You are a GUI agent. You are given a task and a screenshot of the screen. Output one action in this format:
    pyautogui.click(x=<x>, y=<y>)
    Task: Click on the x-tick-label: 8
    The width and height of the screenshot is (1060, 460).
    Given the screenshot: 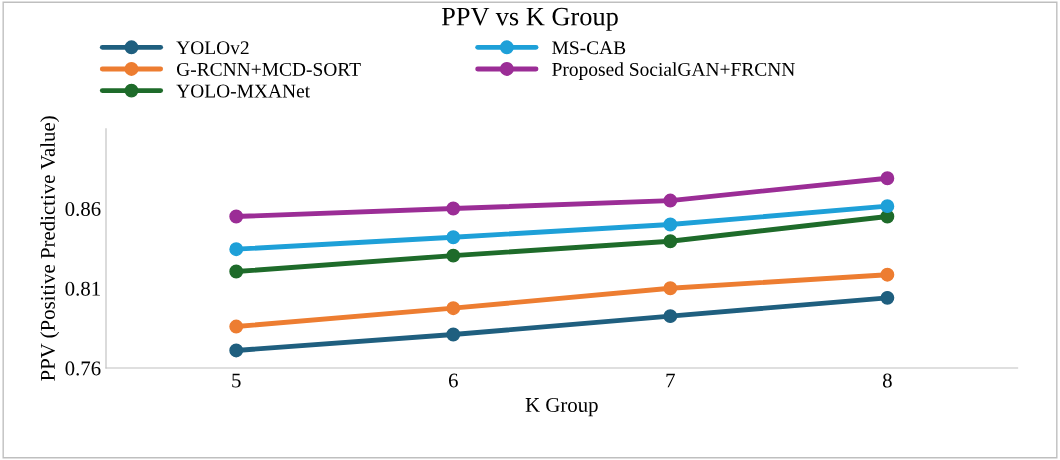 What is the action you would take?
    pyautogui.click(x=887, y=380)
    